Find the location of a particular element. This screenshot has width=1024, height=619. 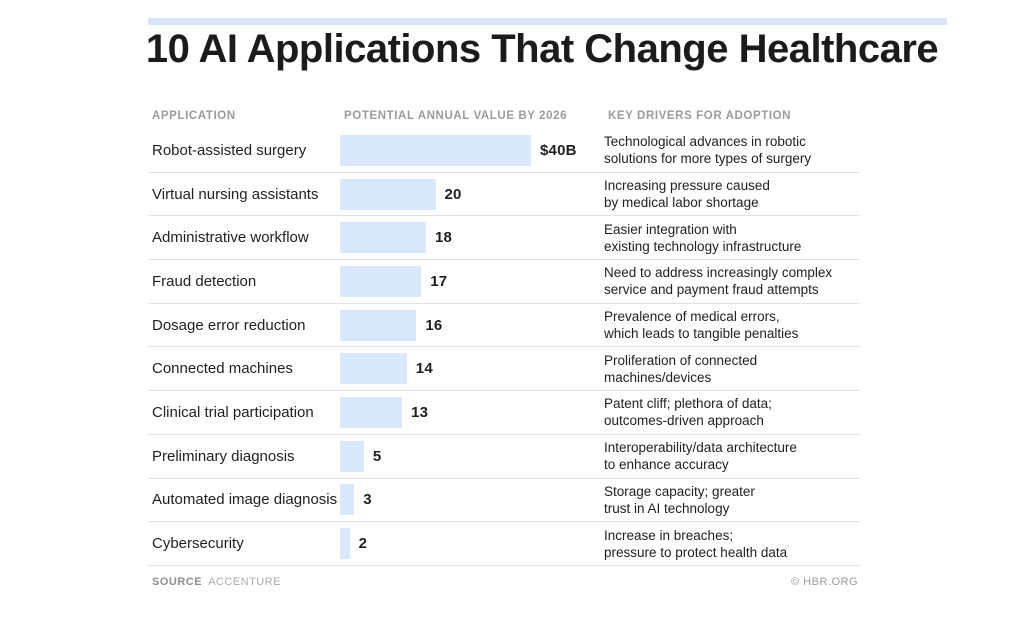

value-label: 18 is located at coordinates (444, 238).